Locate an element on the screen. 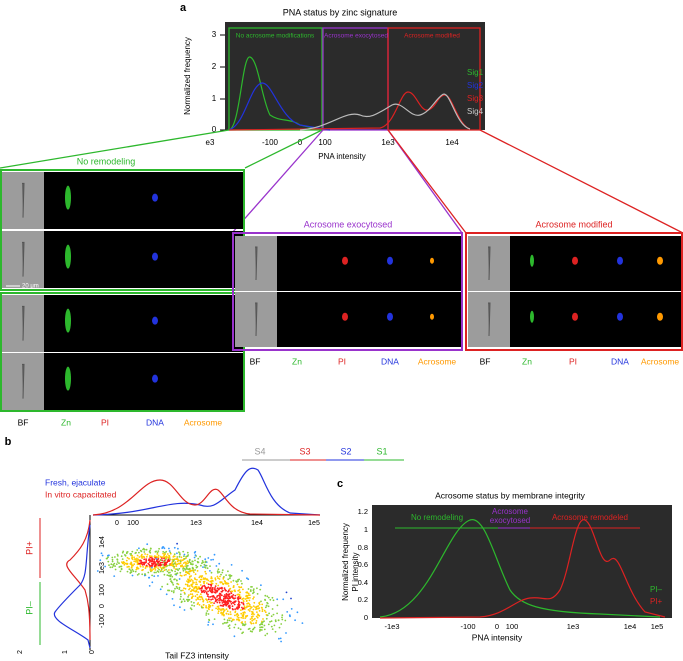 Image resolution: width=683 pixels, height=661 pixels. bf-cell is located at coordinates (23, 200).